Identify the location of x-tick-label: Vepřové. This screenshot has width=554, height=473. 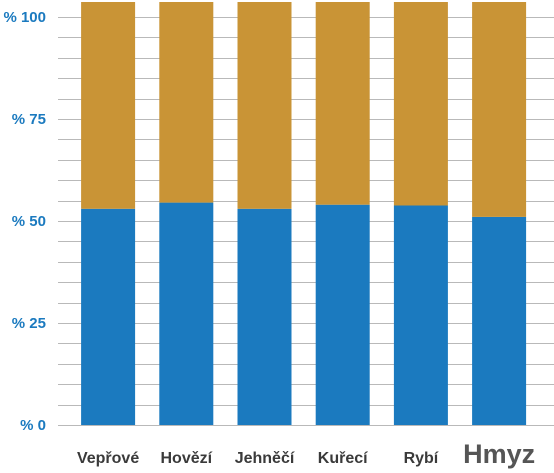
(108, 458).